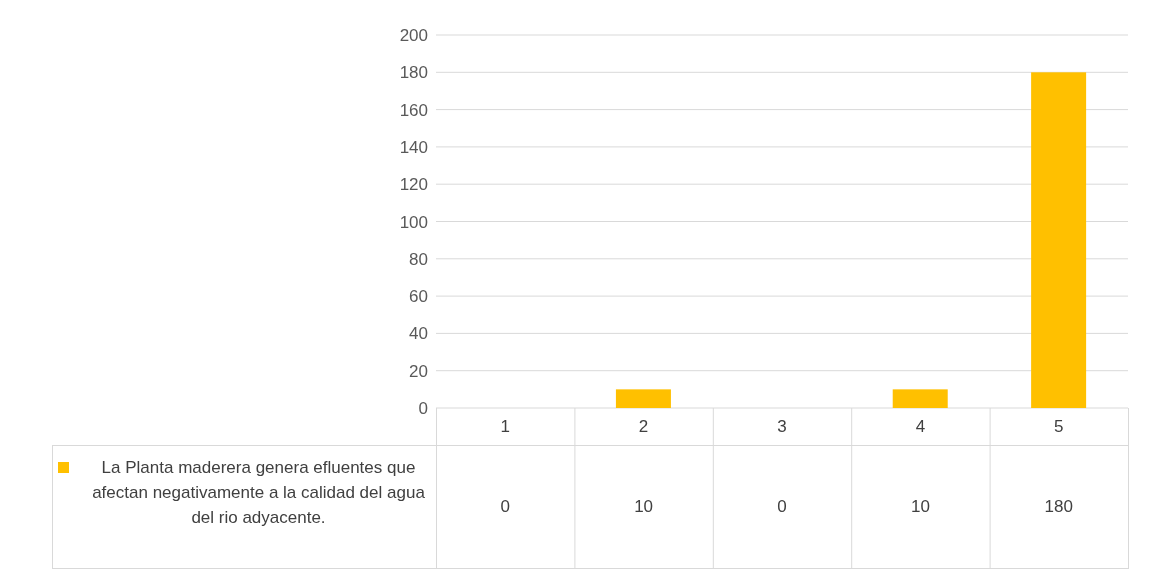  What do you see at coordinates (505, 426) in the screenshot?
I see `x-tick-label: 1` at bounding box center [505, 426].